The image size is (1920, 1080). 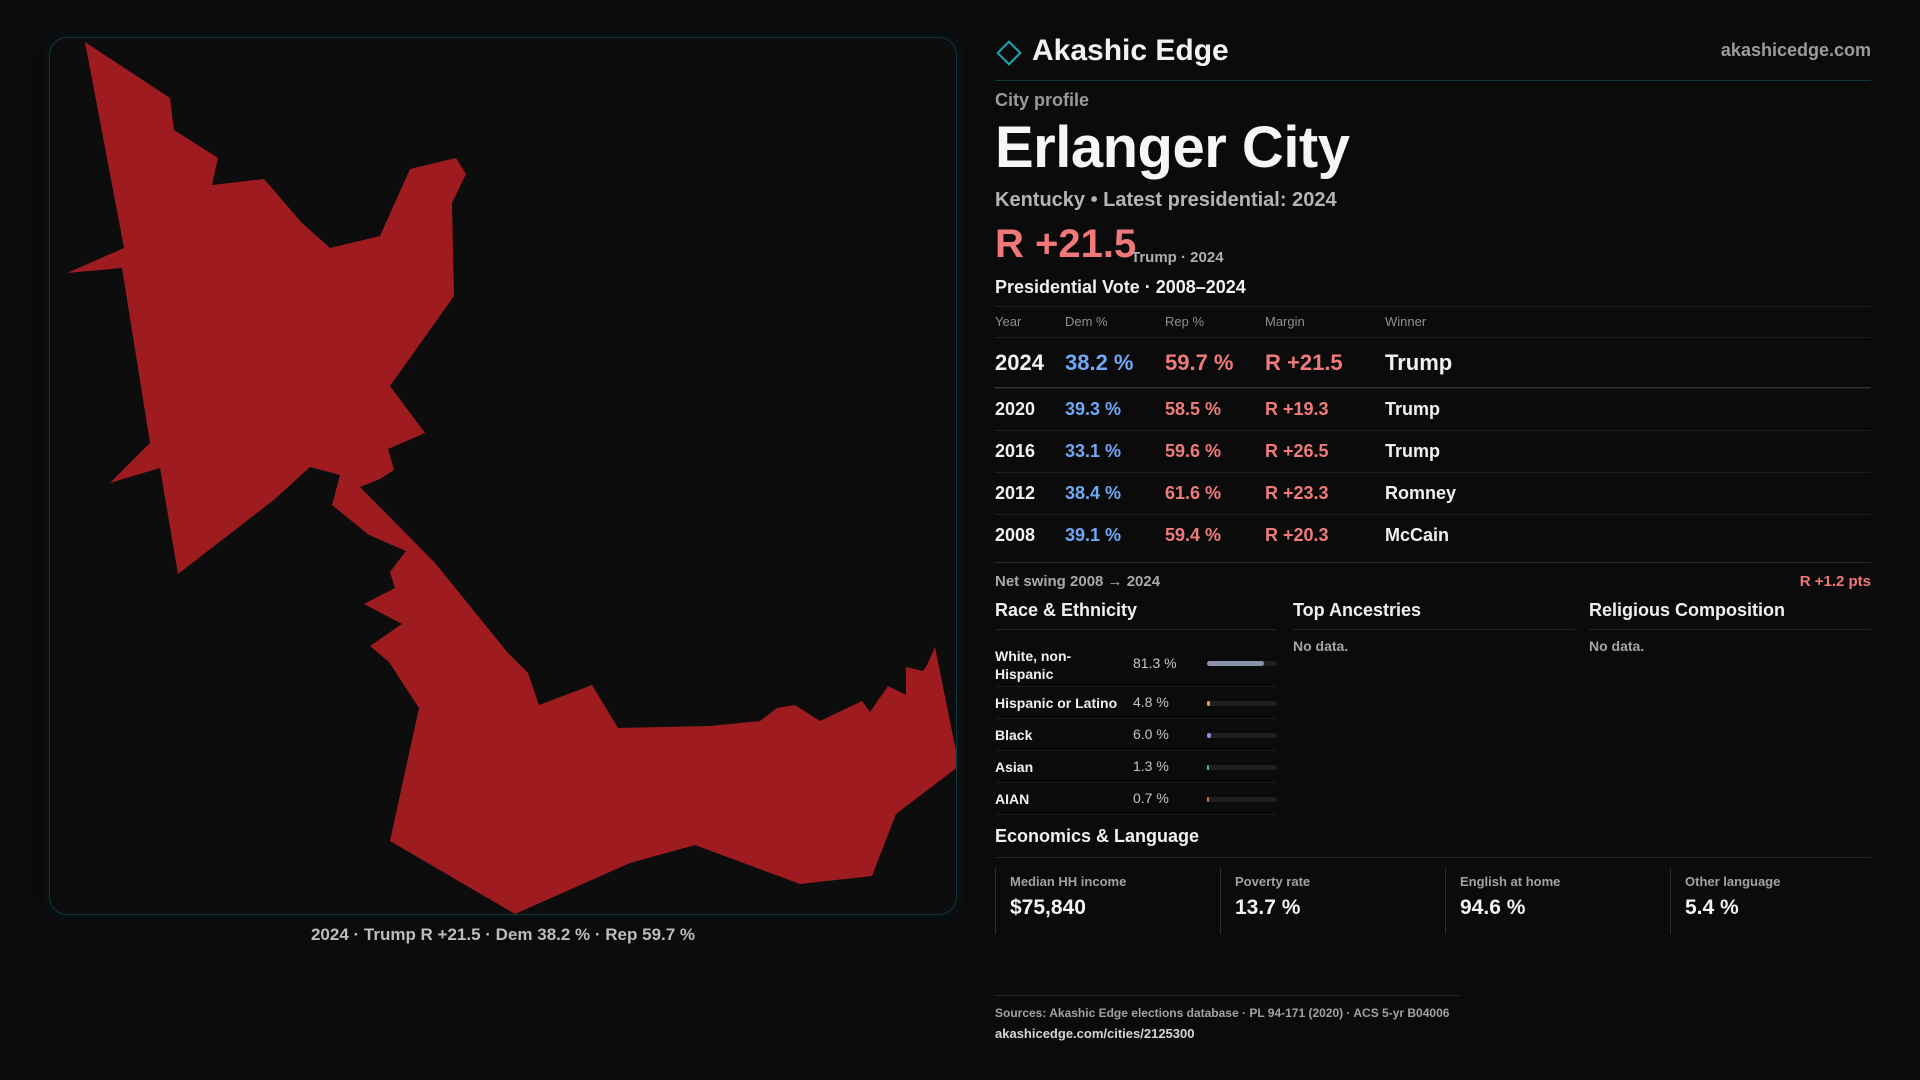 I want to click on race-label: Hispanic or Latino, so click(x=1056, y=703).